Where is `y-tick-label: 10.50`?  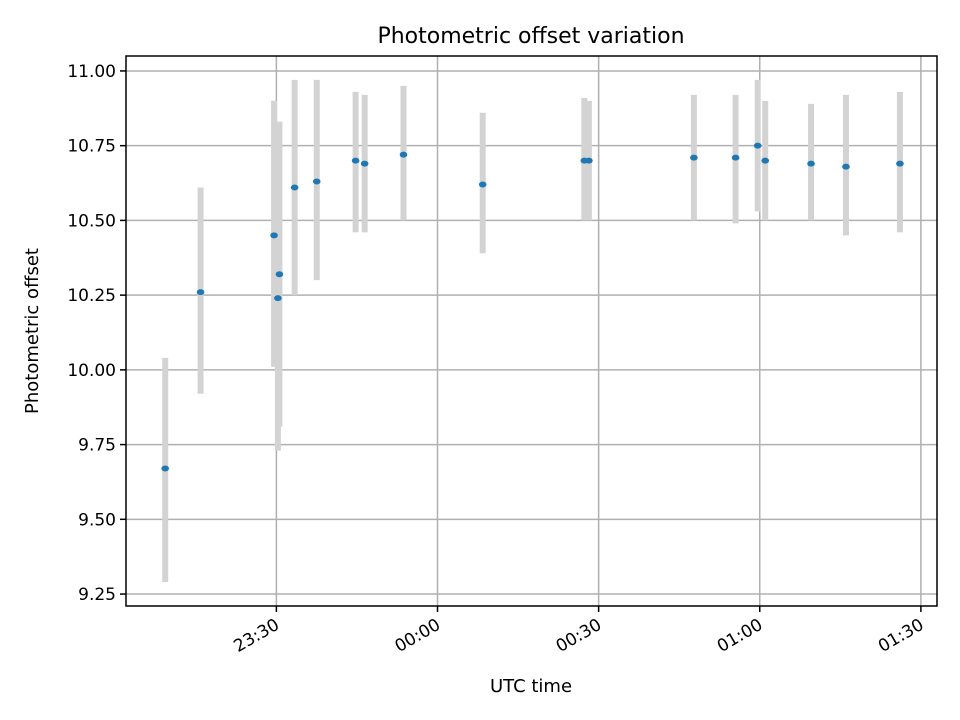
y-tick-label: 10.50 is located at coordinates (91, 221).